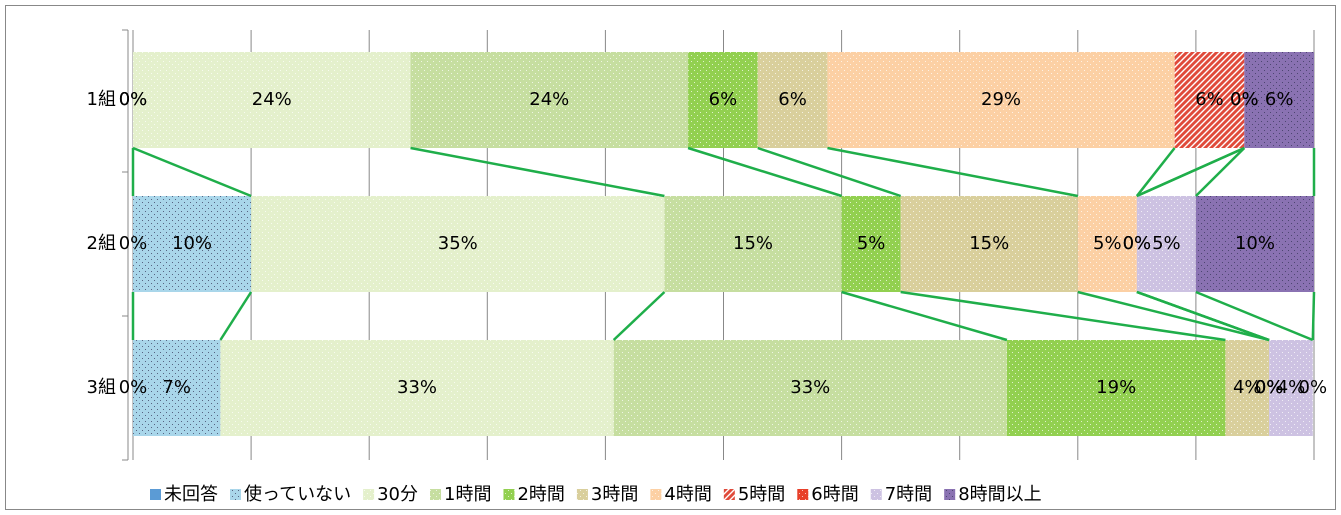 The height and width of the screenshot is (515, 1341). I want to click on legend-label: 2時間, so click(540, 494).